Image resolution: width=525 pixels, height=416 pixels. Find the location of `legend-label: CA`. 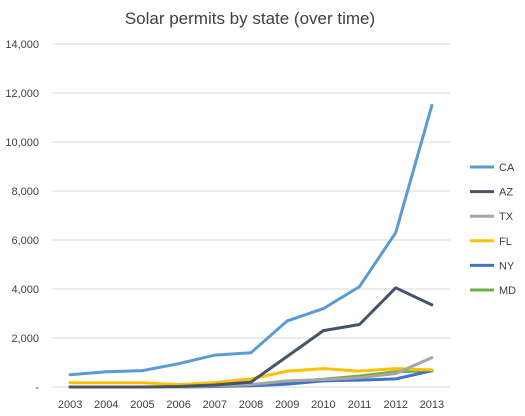

legend-label: CA is located at coordinates (507, 168).